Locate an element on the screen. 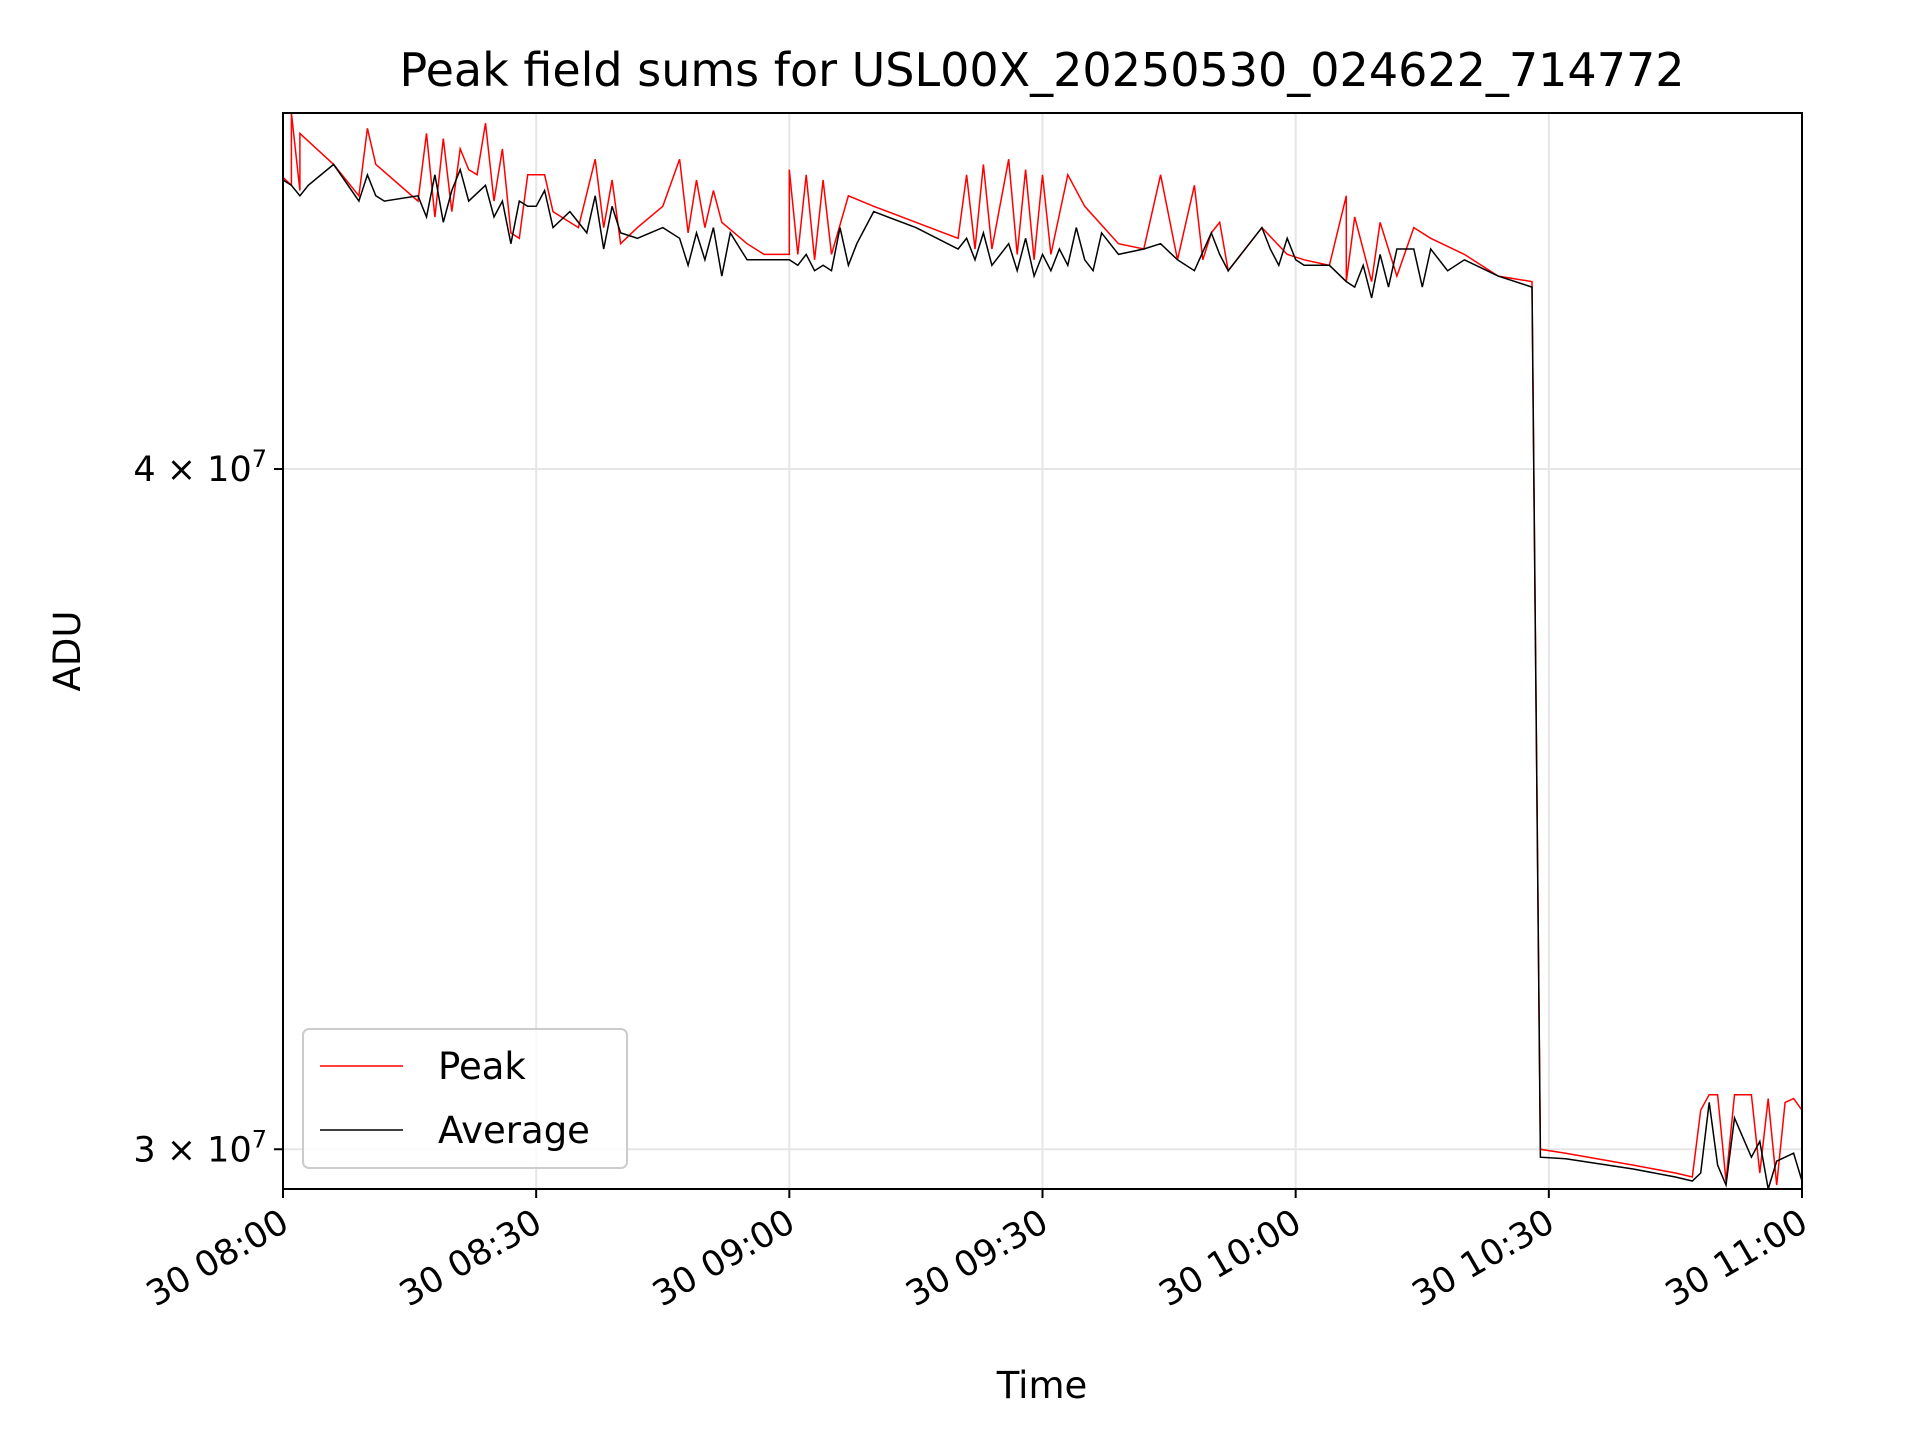  y-axis-label: ADU is located at coordinates (67, 651).